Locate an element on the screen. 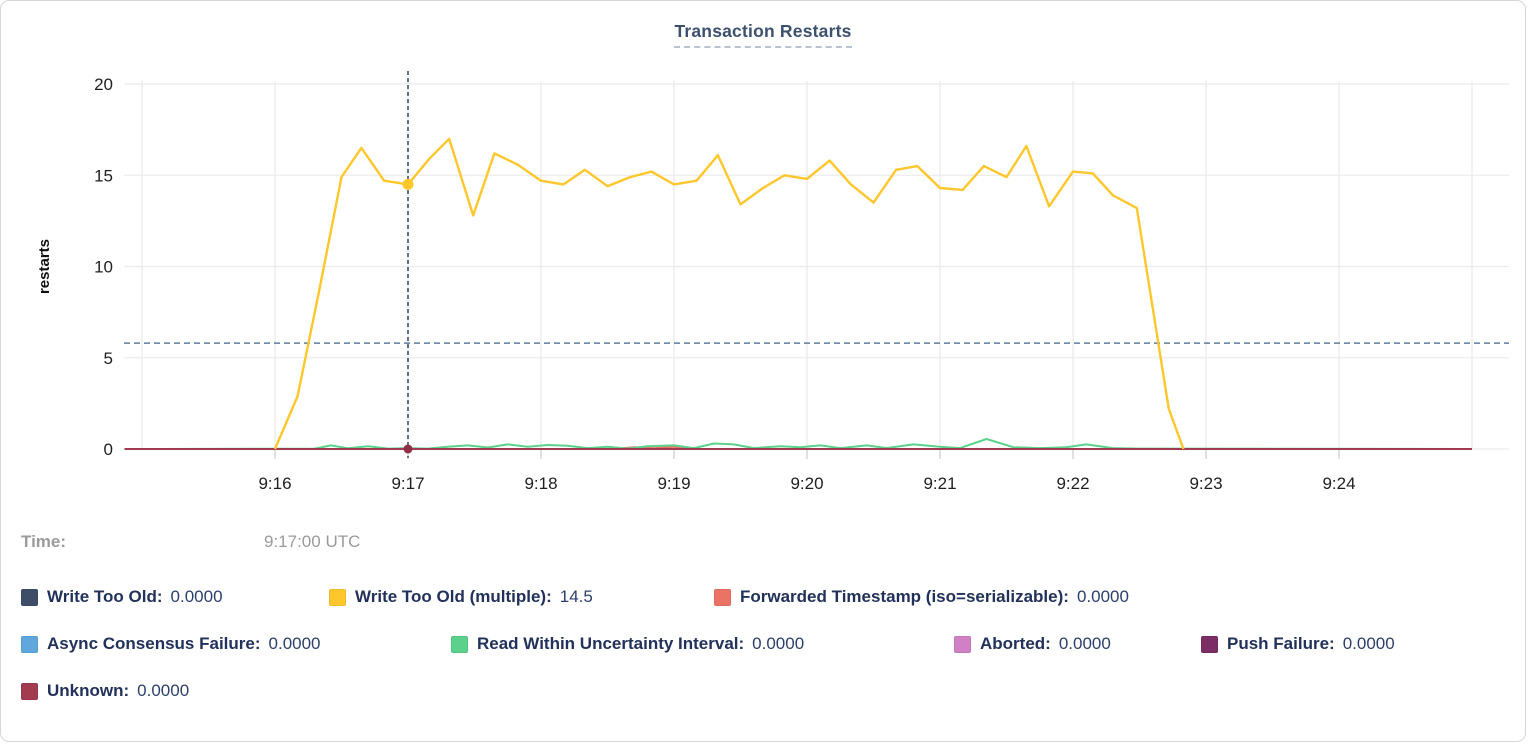 The width and height of the screenshot is (1528, 744). y-tick-label: 5 is located at coordinates (108, 358).